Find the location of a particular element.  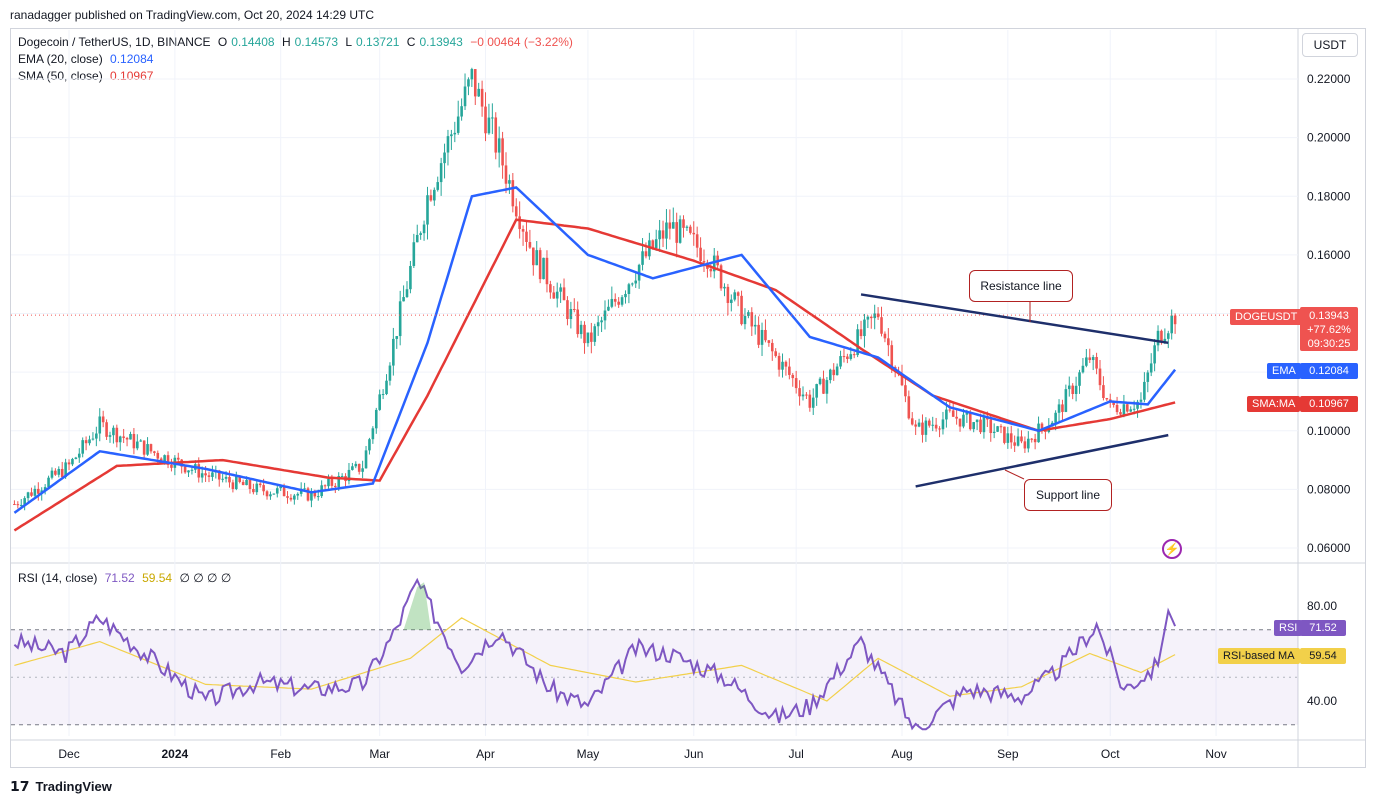

ema-tag-value: 0.12084 is located at coordinates (1329, 371).